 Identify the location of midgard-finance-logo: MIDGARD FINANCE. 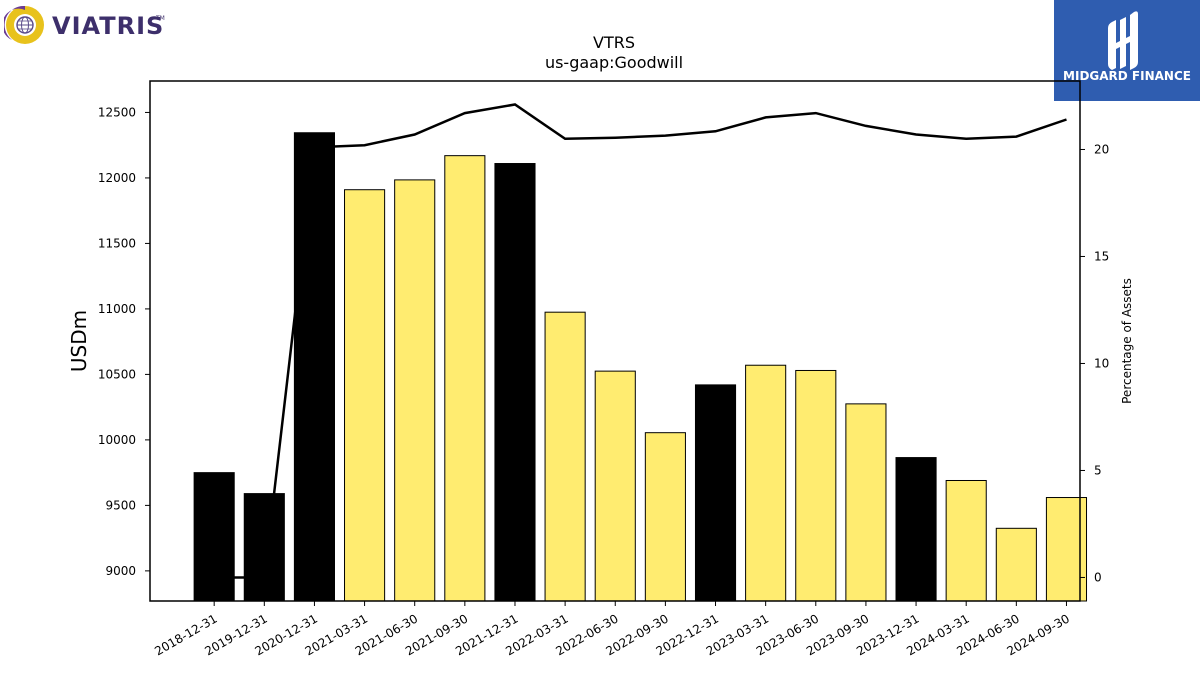
(1127, 50).